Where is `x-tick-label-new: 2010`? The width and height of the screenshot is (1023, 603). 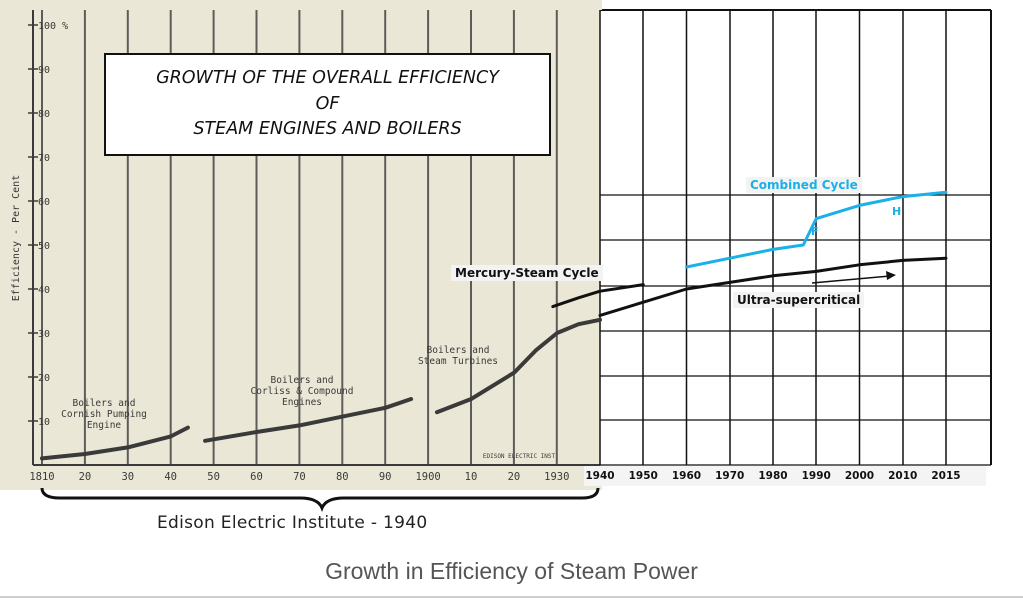
x-tick-label-new: 2010 is located at coordinates (902, 476).